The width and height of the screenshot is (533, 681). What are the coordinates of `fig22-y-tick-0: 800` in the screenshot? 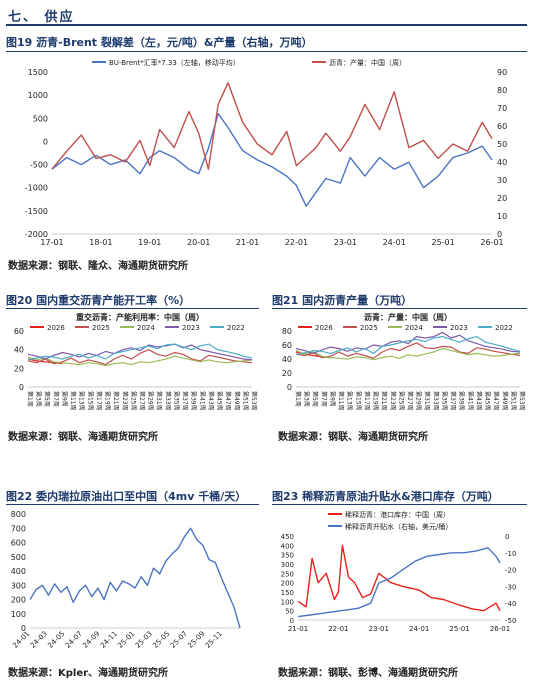 It's located at (18, 514).